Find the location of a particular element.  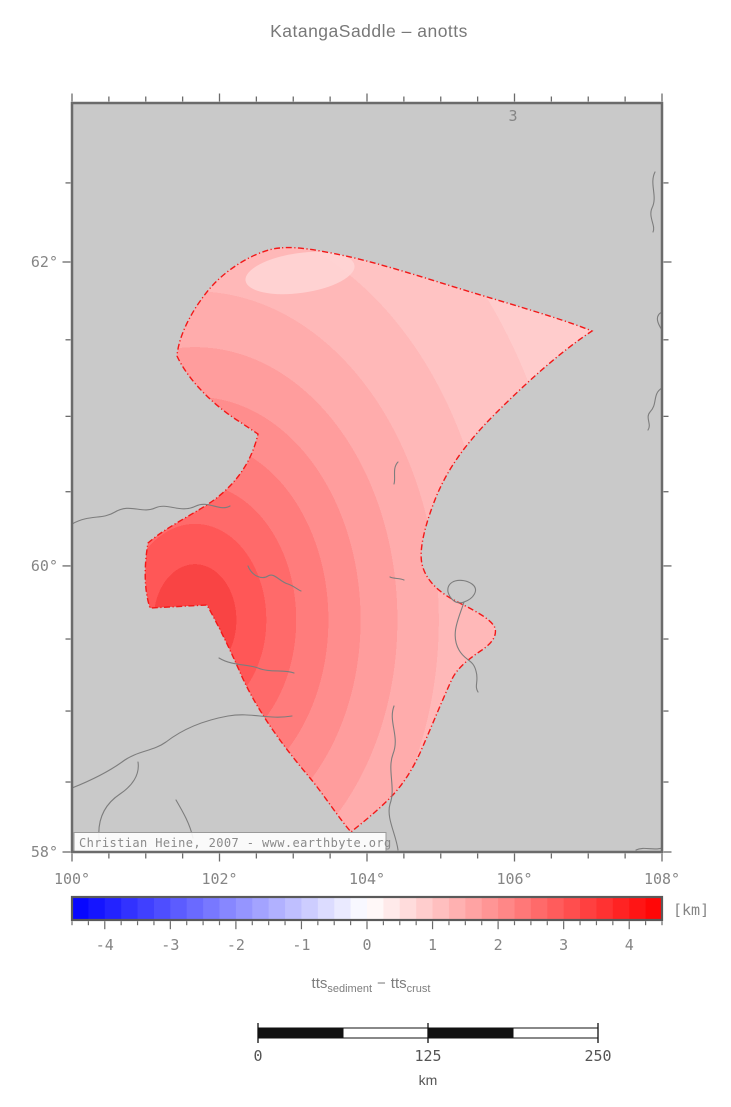

quantity-term2-sub: crust is located at coordinates (419, 989).